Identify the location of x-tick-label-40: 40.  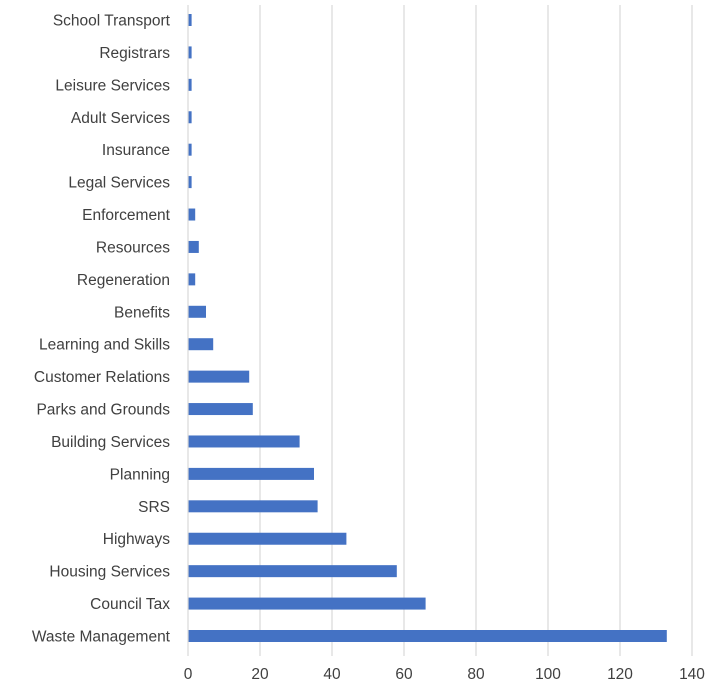
(332, 674).